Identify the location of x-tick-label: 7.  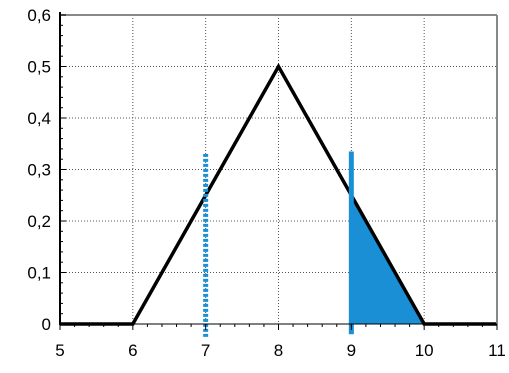
(205, 350).